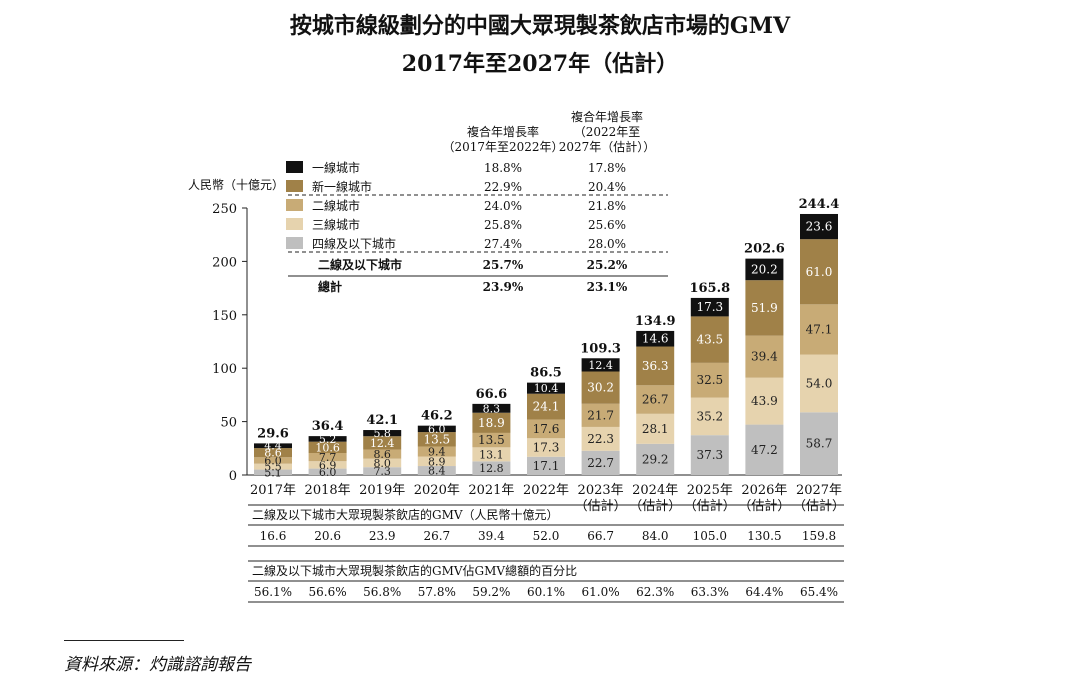 Image resolution: width=1080 pixels, height=689 pixels. Describe the element at coordinates (764, 249) in the screenshot. I see `bar-total-label-9: 202.6` at that location.